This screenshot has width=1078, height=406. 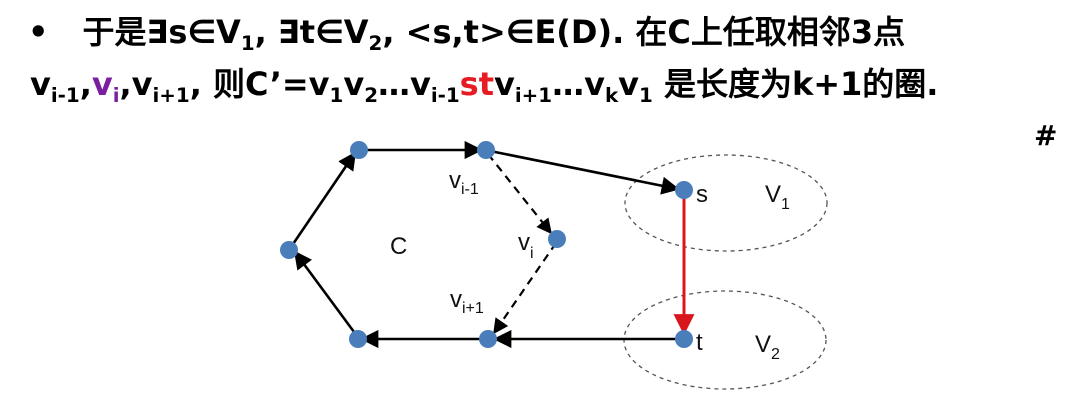 I want to click on label-v-i-plus-1: vi+1, so click(x=467, y=301).